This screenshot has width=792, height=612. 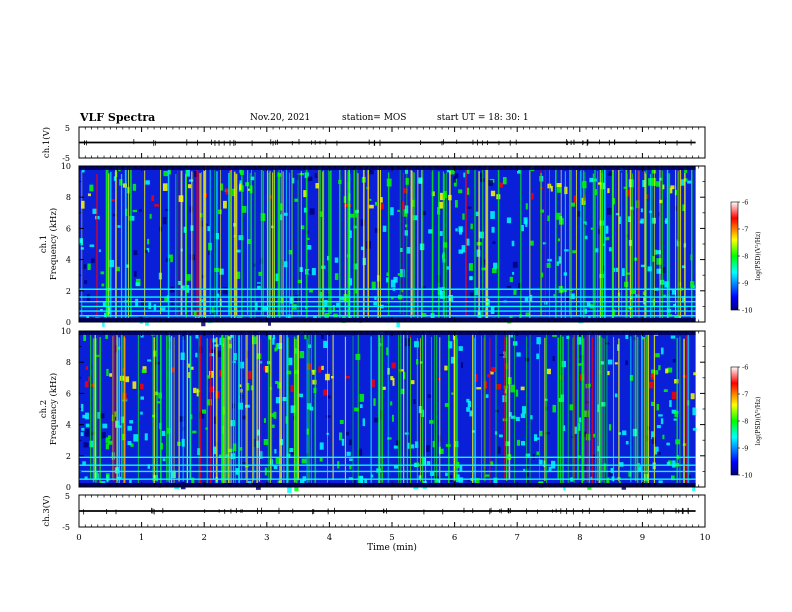 I want to click on colorbar-tick-label: -6, so click(x=745, y=368).